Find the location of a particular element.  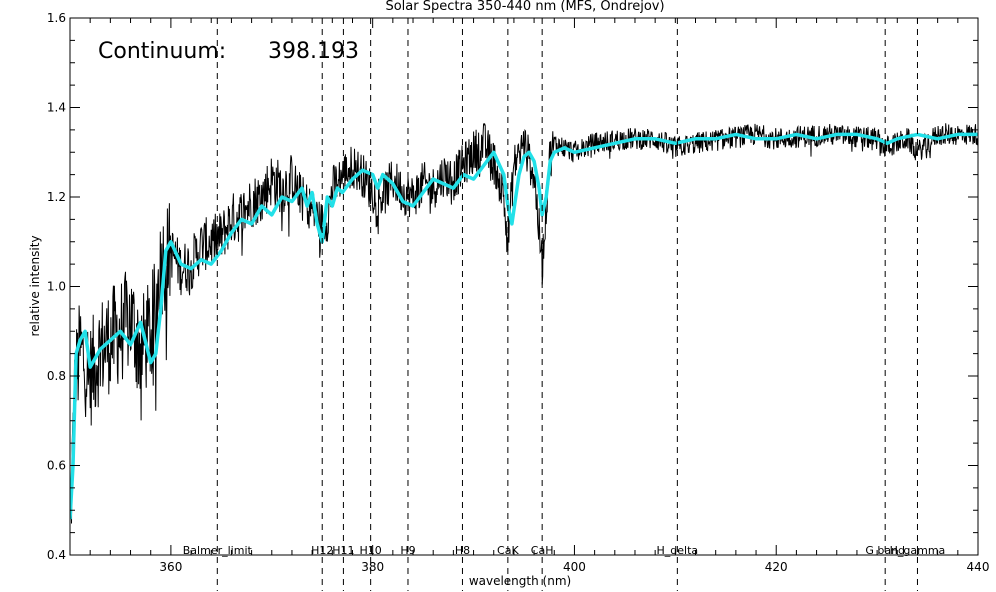

continuum-label: Continuum: is located at coordinates (162, 51).